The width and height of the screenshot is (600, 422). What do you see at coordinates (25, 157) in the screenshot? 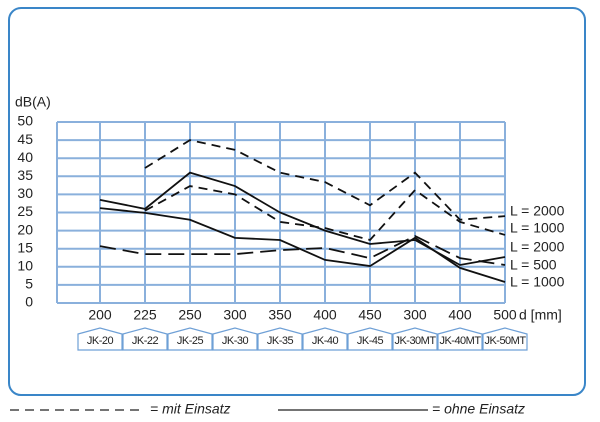
I see `y-tick-label: 40` at bounding box center [25, 157].